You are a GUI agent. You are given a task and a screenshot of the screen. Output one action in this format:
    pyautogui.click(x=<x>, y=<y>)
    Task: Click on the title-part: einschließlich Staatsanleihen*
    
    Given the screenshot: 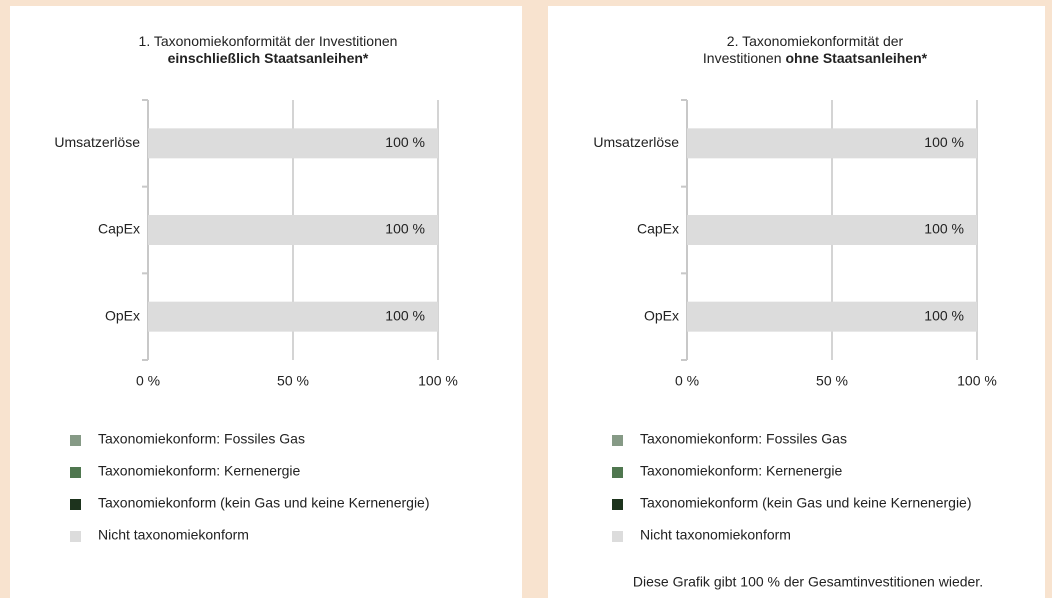 What is the action you would take?
    pyautogui.click(x=268, y=58)
    